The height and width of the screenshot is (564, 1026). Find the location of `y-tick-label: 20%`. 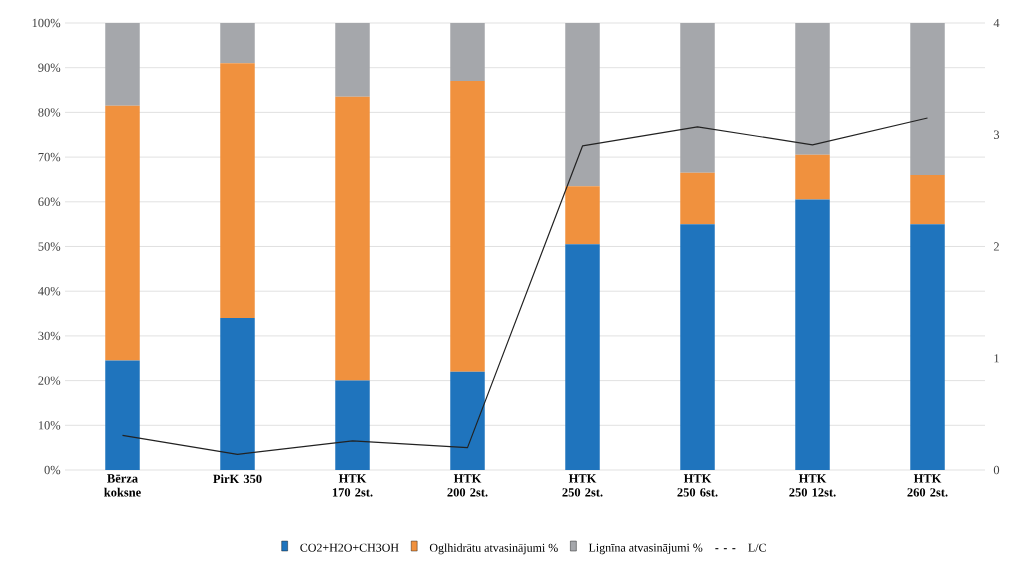

y-tick-label: 20% is located at coordinates (49, 380).